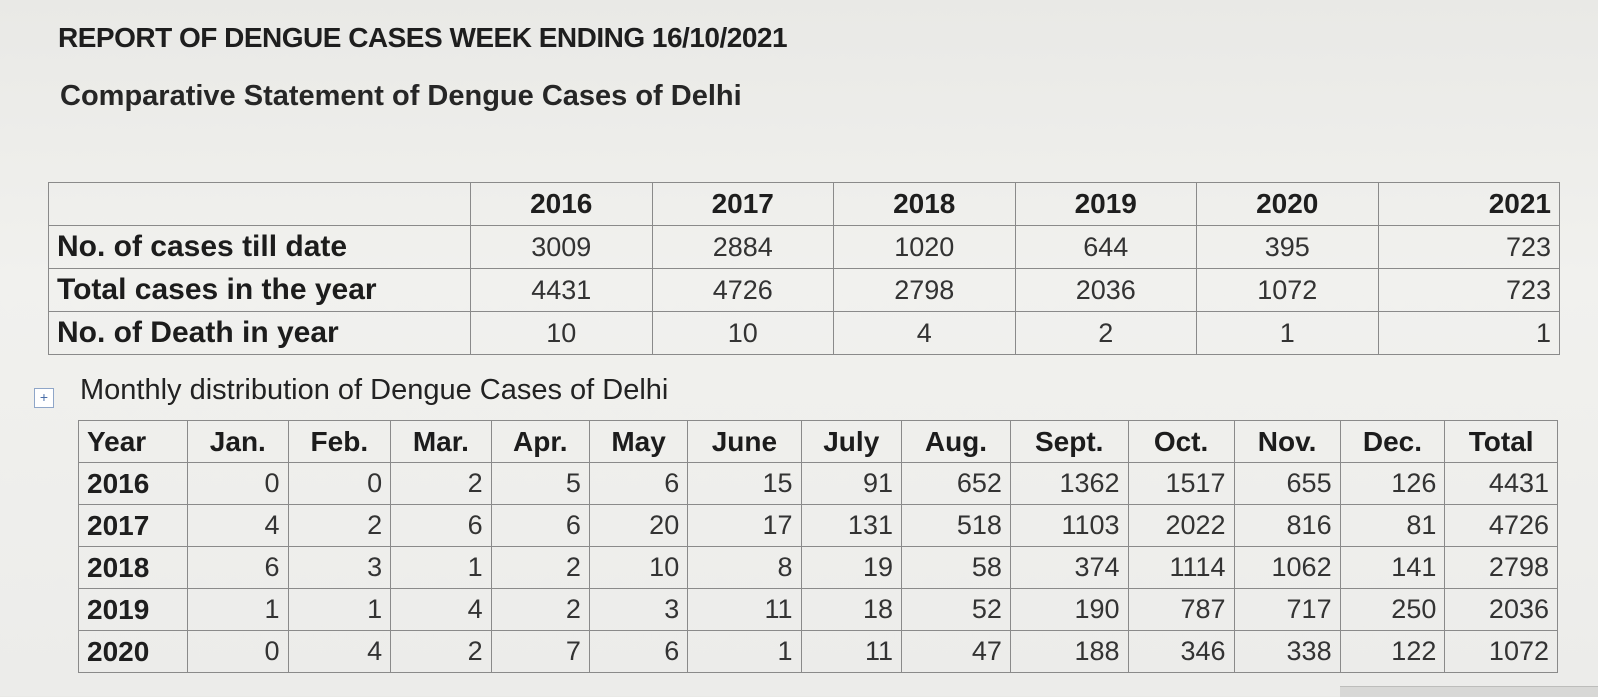 The image size is (1598, 697). What do you see at coordinates (1181, 441) in the screenshot?
I see `column-header-oct: Oct.` at bounding box center [1181, 441].